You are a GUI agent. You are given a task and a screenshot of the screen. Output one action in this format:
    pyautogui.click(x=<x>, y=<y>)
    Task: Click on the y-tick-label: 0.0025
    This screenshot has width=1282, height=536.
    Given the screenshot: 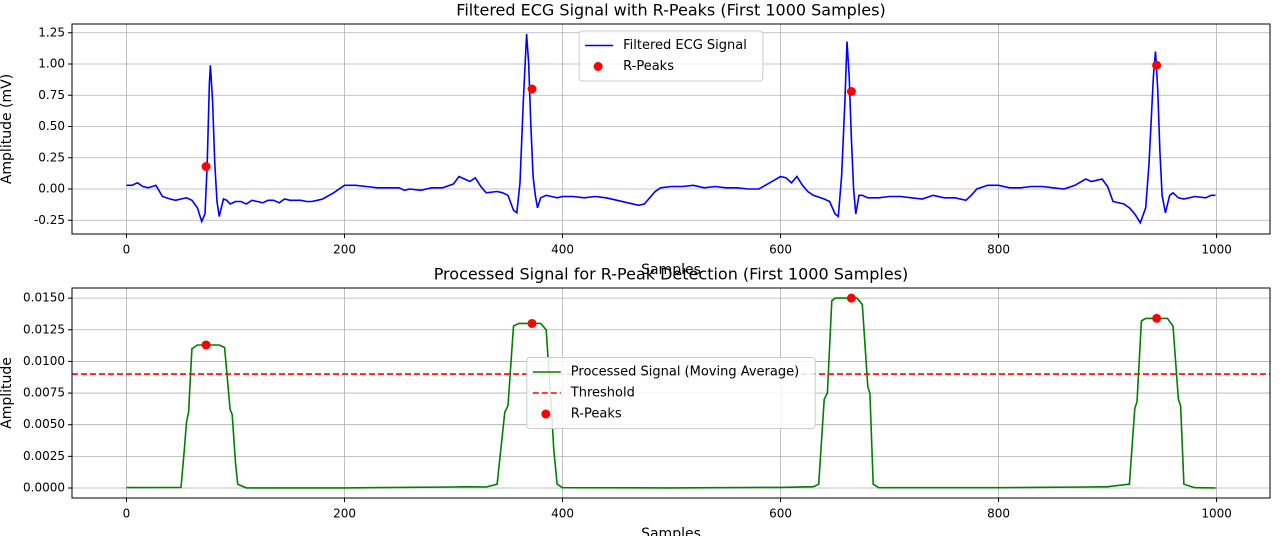 What is the action you would take?
    pyautogui.click(x=44, y=456)
    